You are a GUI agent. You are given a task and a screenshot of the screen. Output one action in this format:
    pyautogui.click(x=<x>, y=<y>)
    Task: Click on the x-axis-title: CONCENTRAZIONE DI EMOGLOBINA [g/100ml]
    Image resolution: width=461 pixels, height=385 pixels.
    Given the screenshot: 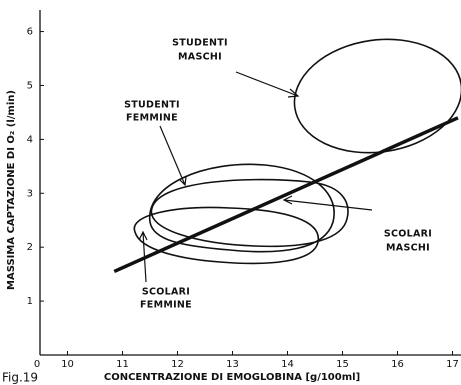 What is the action you would take?
    pyautogui.click(x=232, y=377)
    